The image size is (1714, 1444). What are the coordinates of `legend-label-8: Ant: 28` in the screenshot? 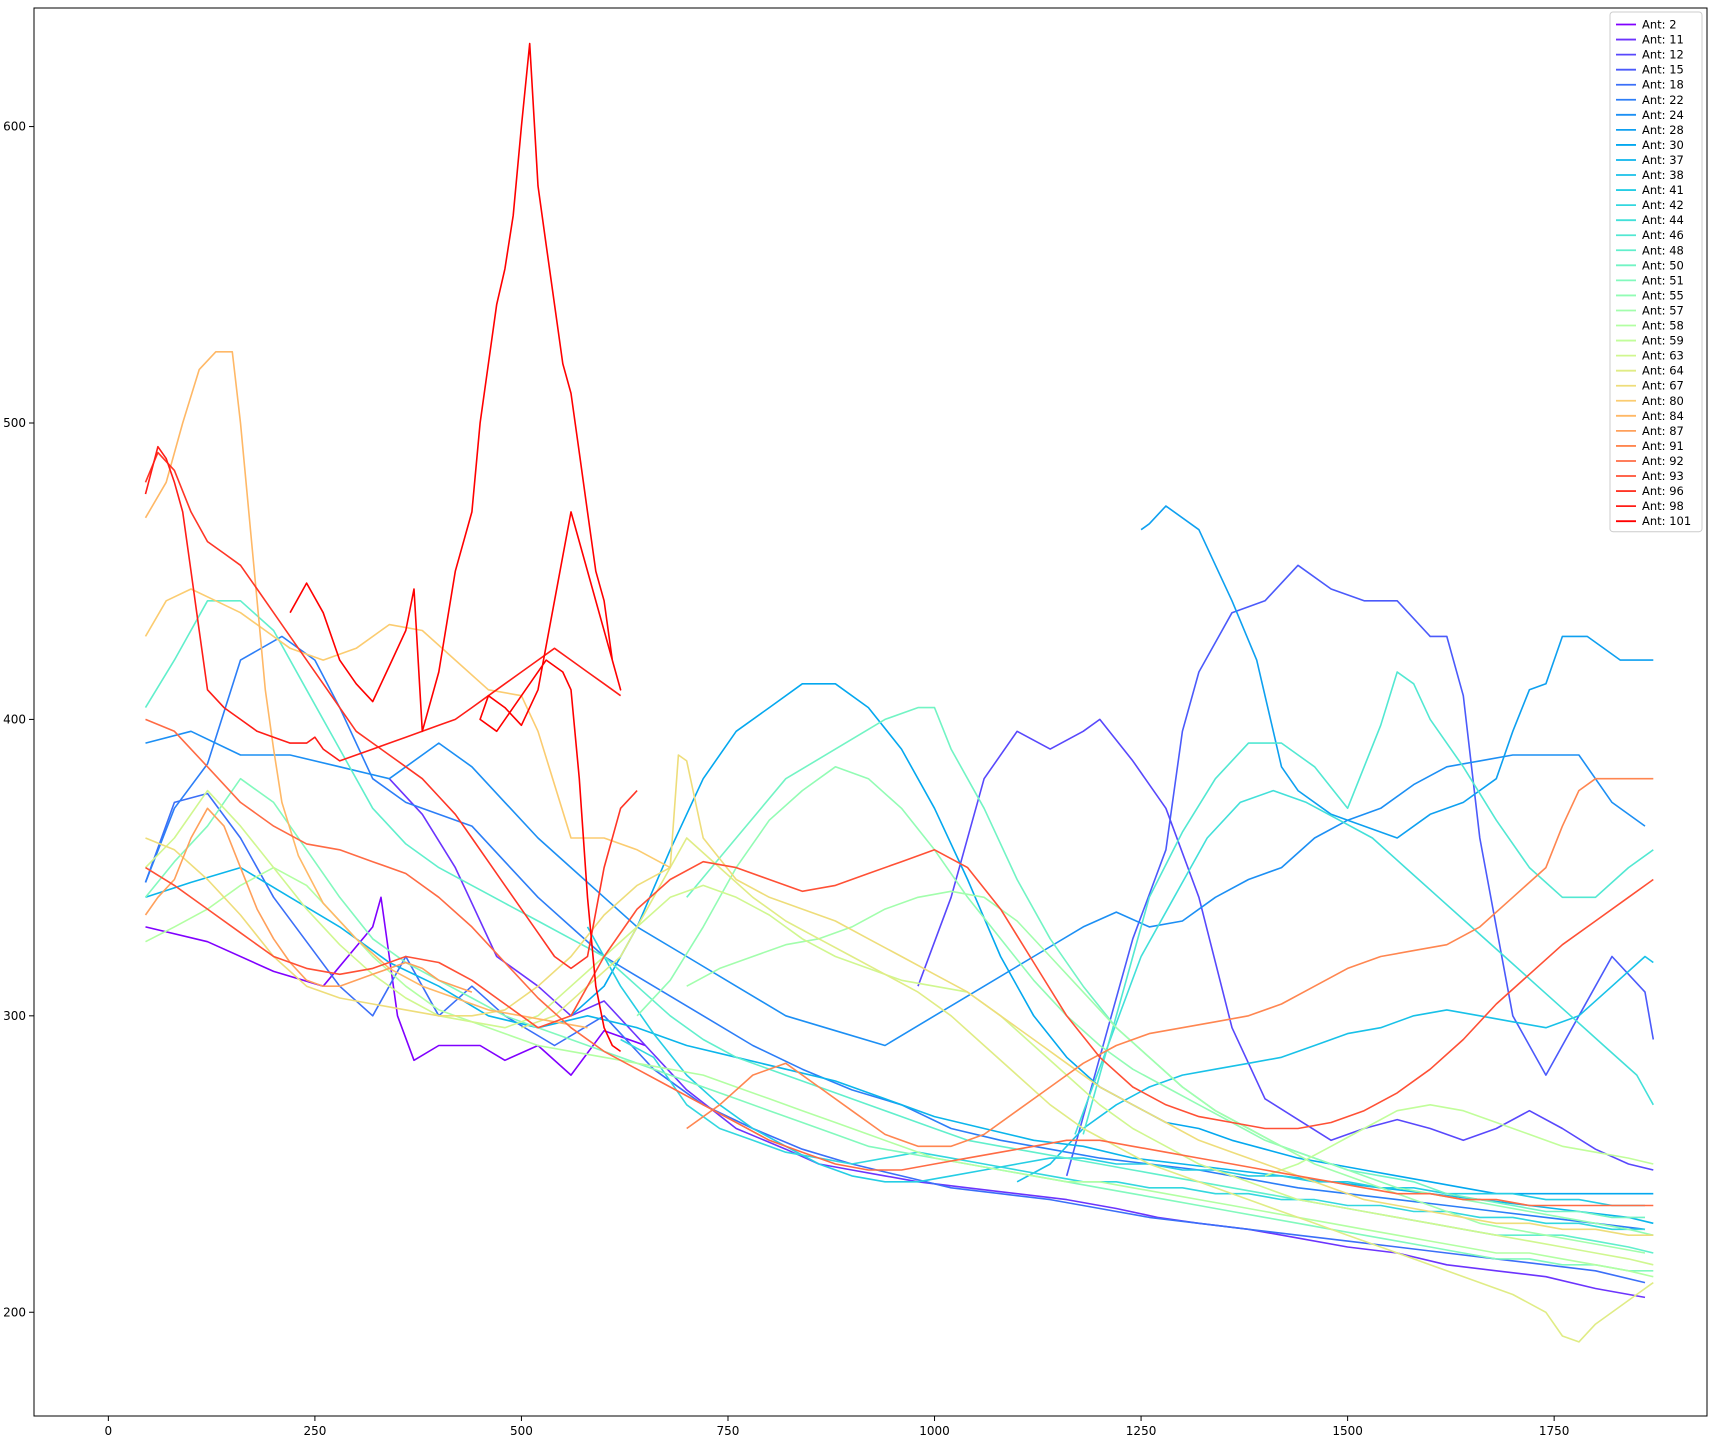 It's located at (1663, 130).